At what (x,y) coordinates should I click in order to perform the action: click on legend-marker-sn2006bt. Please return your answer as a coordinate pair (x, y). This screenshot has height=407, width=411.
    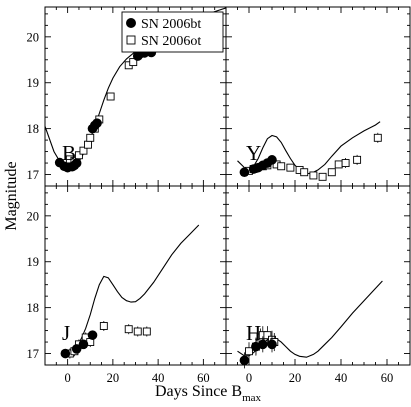
    Looking at the image, I should click on (131, 23).